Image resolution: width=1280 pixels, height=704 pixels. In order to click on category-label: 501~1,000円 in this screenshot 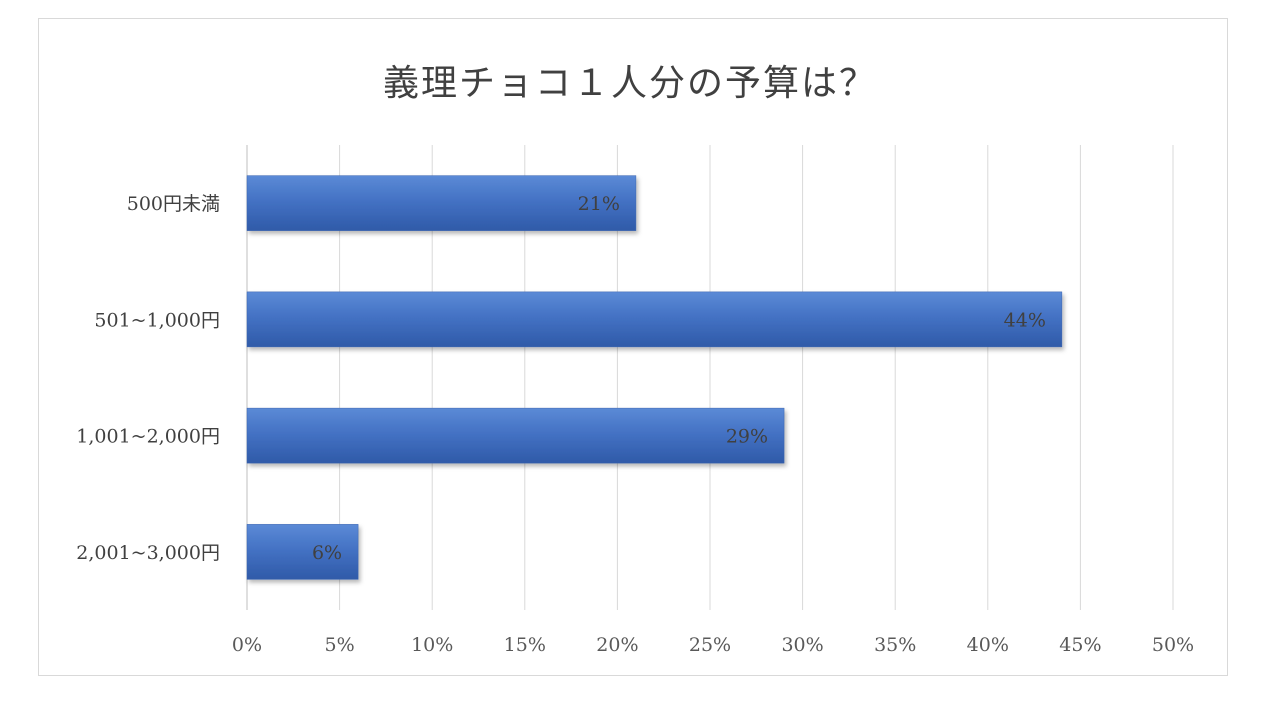, I will do `click(157, 320)`.